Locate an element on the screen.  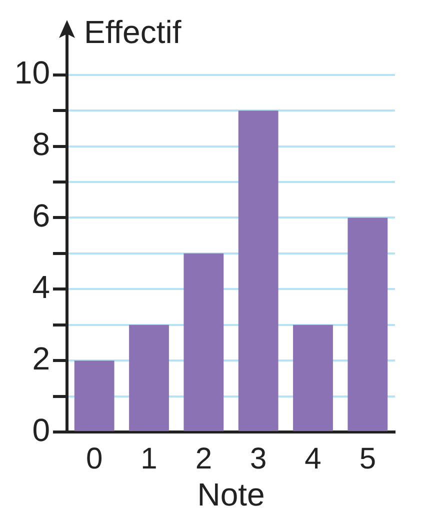
x-axis-title: Note is located at coordinates (231, 494).